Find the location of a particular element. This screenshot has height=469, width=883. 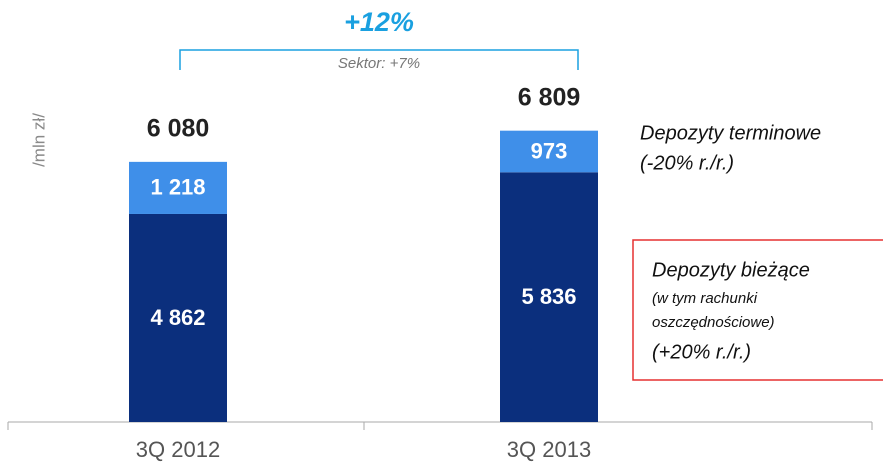

growth-label: +12% is located at coordinates (379, 22).